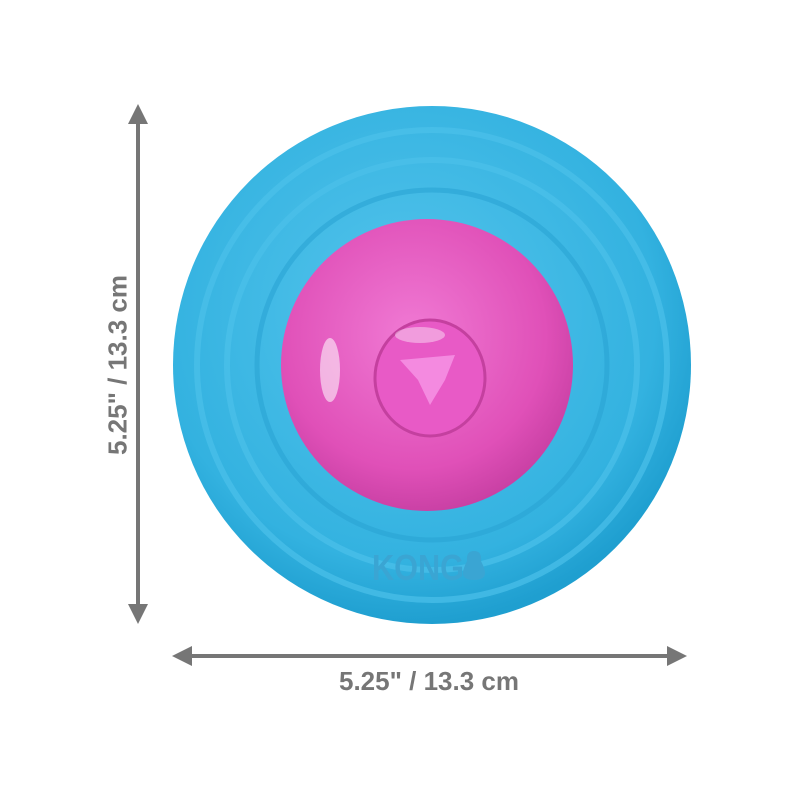  What do you see at coordinates (117, 365) in the screenshot?
I see `height-dimension-label: 5.25" / 13.3 cm` at bounding box center [117, 365].